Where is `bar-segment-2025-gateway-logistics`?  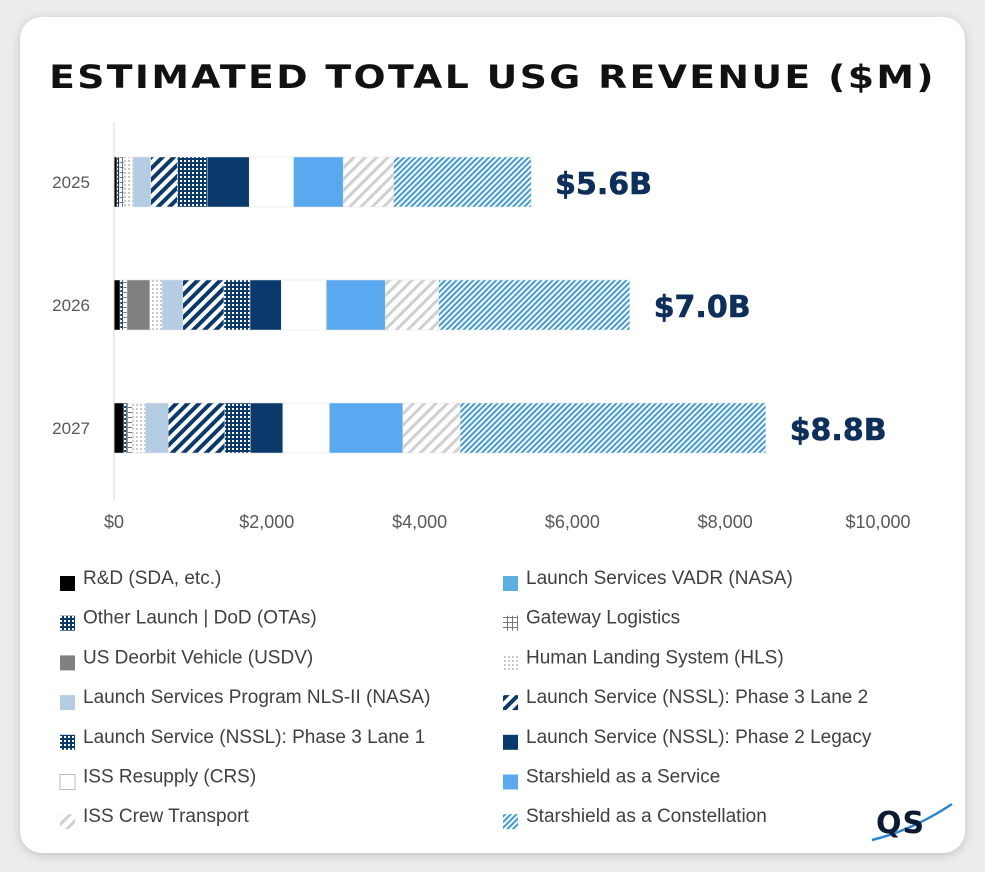 bar-segment-2025-gateway-logistics is located at coordinates (122, 182).